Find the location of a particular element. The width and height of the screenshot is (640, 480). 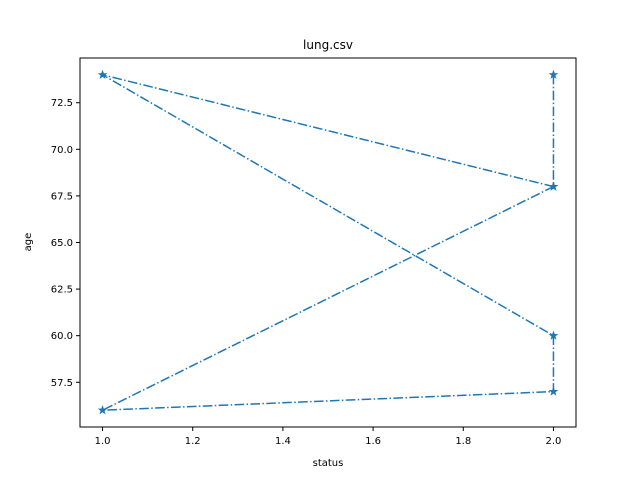

y-tick-label: 60.0 is located at coordinates (62, 336).